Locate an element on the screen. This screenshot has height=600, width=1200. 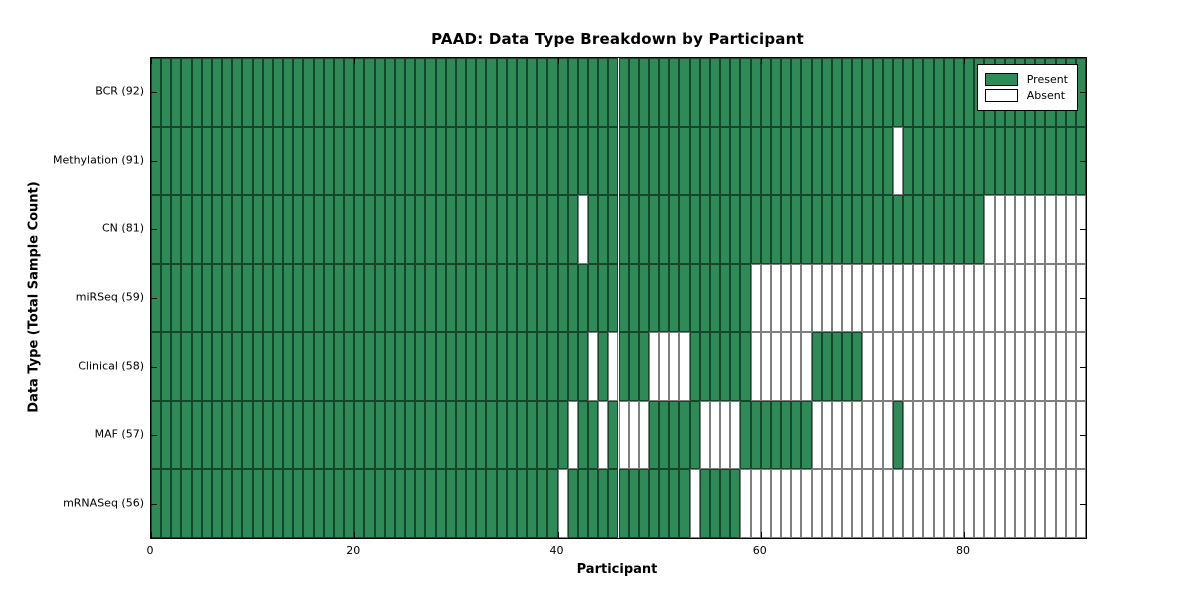
legend-label: Absent is located at coordinates (1046, 95).